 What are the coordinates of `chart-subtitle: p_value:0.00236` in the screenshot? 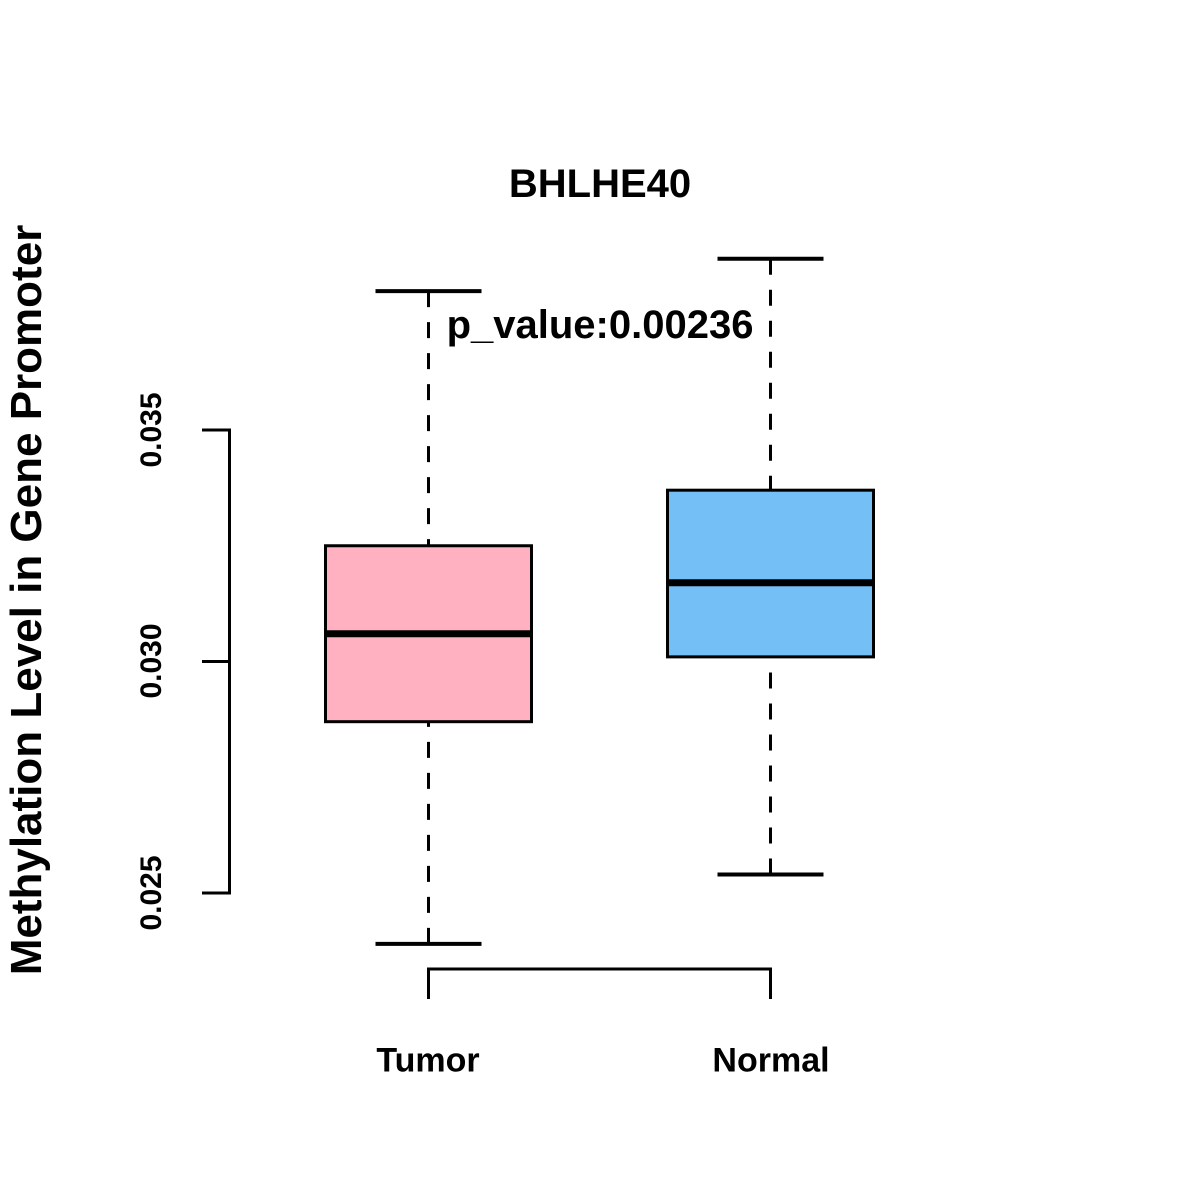 It's located at (600, 325).